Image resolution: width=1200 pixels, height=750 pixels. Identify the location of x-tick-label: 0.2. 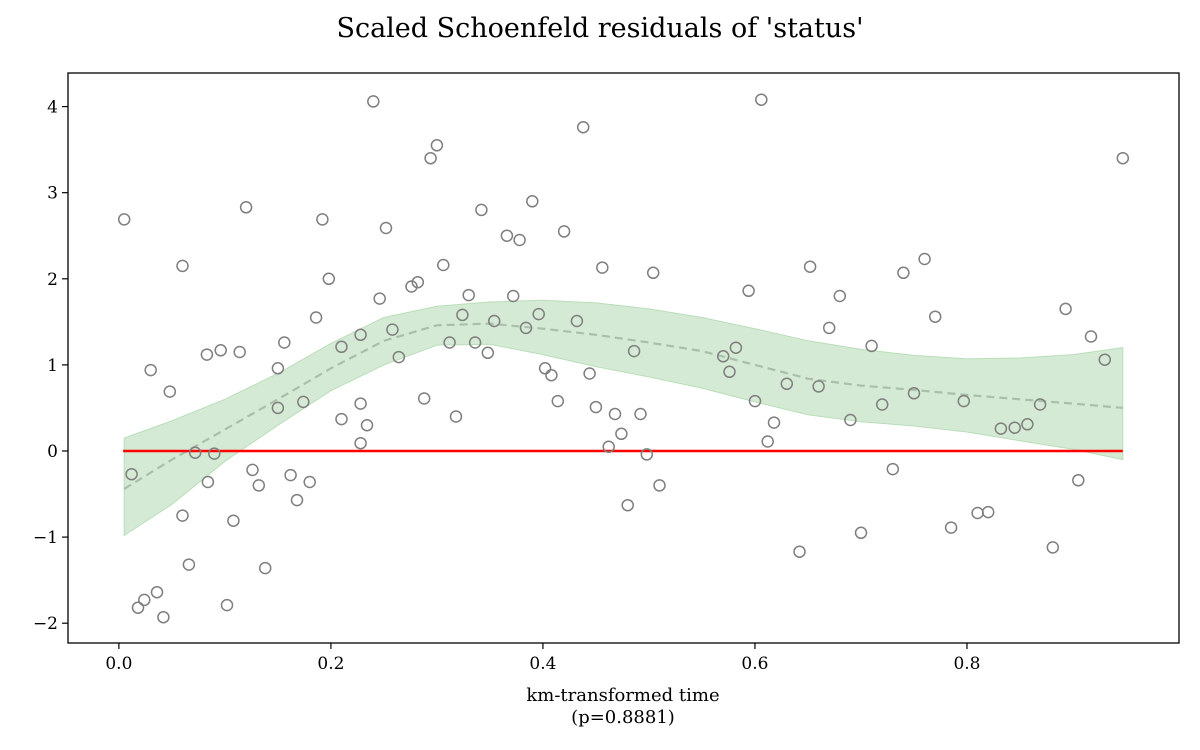
(330, 664).